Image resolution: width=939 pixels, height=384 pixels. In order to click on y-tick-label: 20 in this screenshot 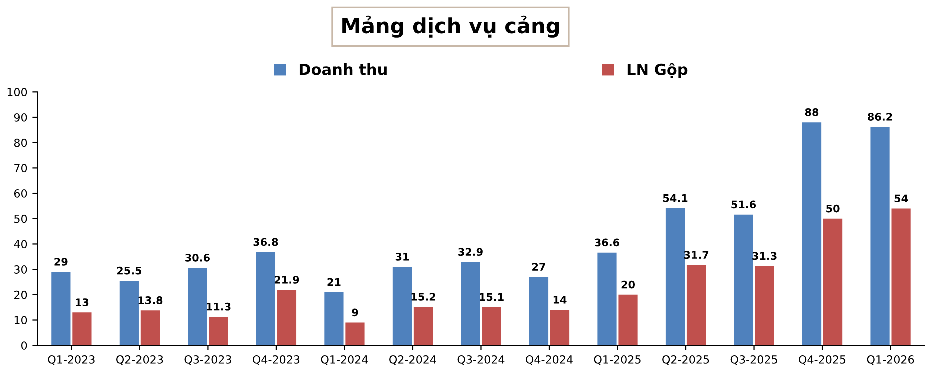, I will do `click(21, 295)`.